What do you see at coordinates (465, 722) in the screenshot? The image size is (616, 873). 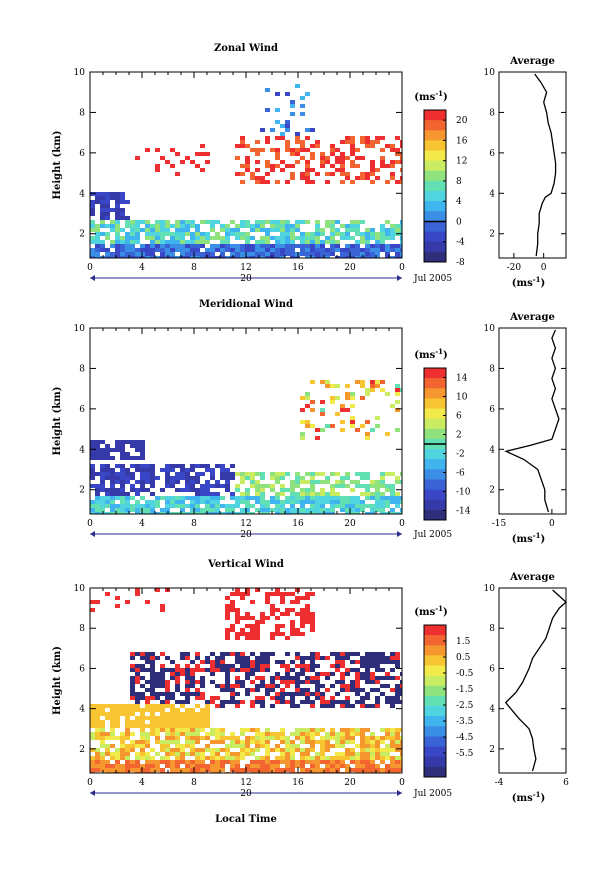 I see `colorbar-tick-label: -3.5` at bounding box center [465, 722].